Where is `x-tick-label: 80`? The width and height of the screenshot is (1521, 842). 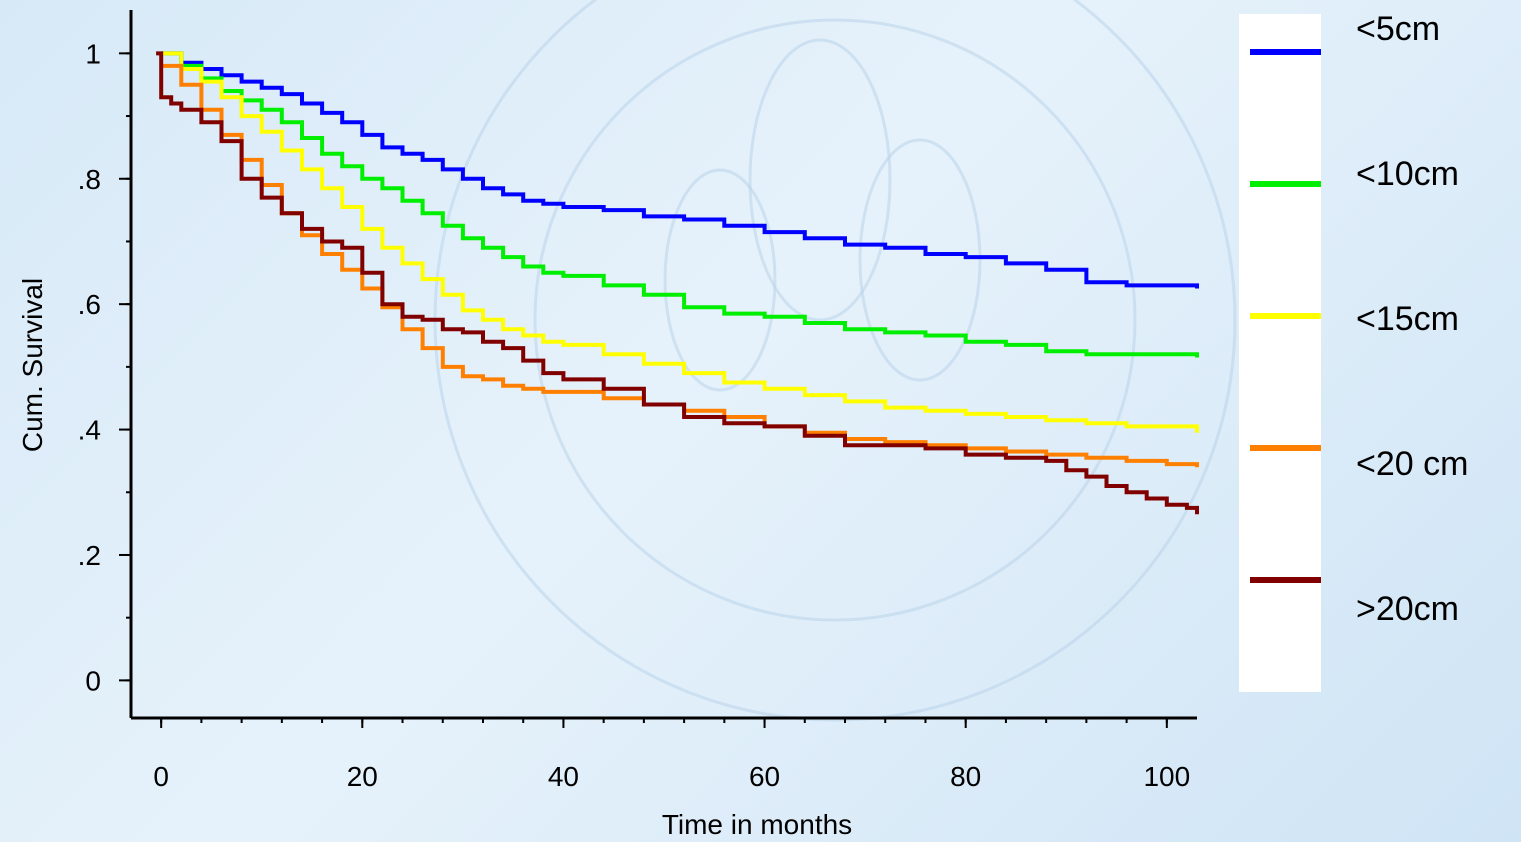 x-tick-label: 80 is located at coordinates (965, 776).